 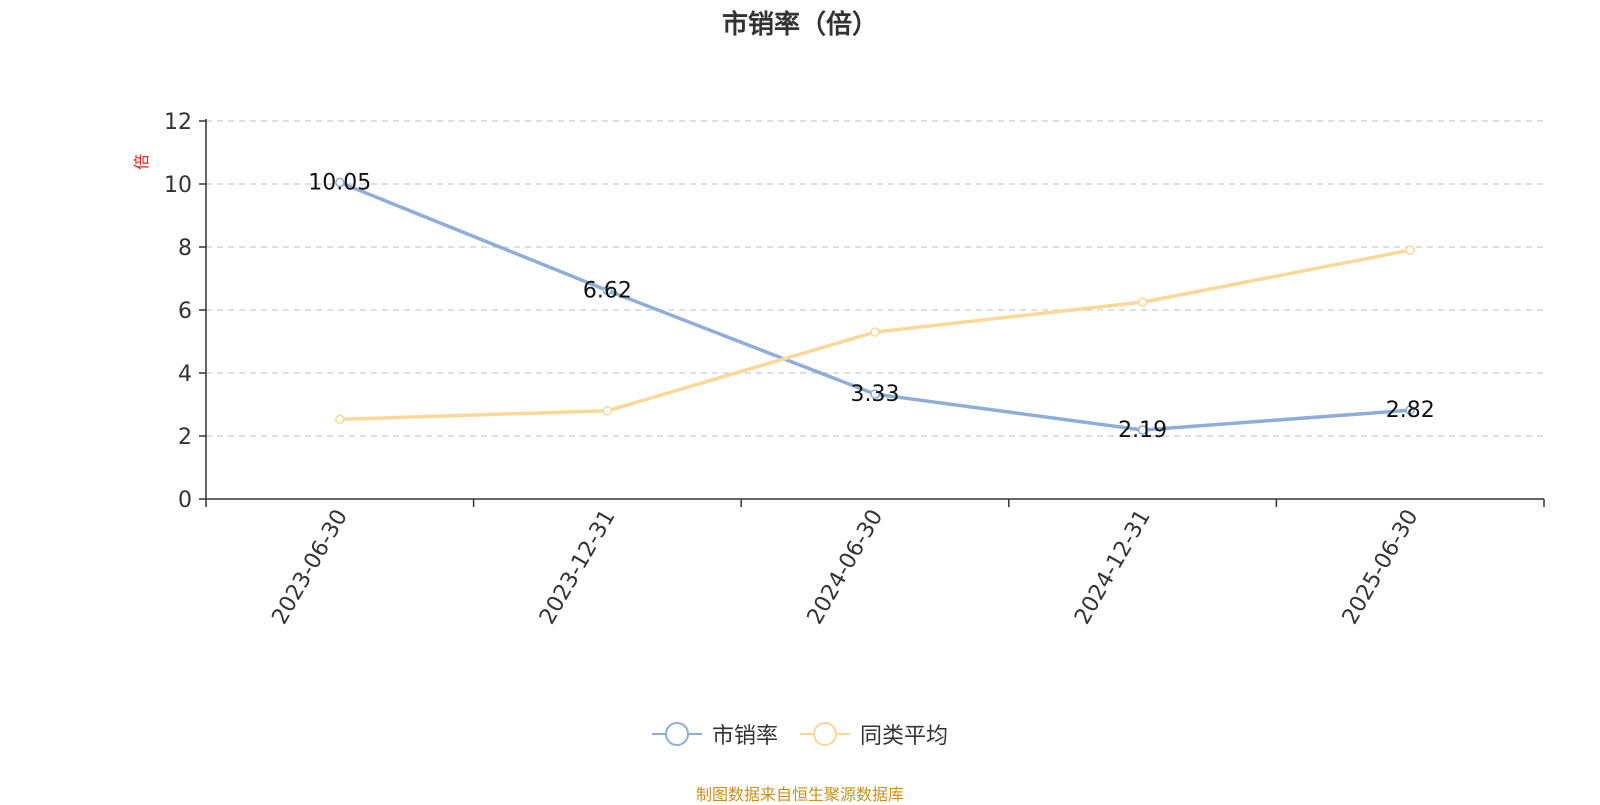 I want to click on y-tick-label-6: 12, so click(x=178, y=122).